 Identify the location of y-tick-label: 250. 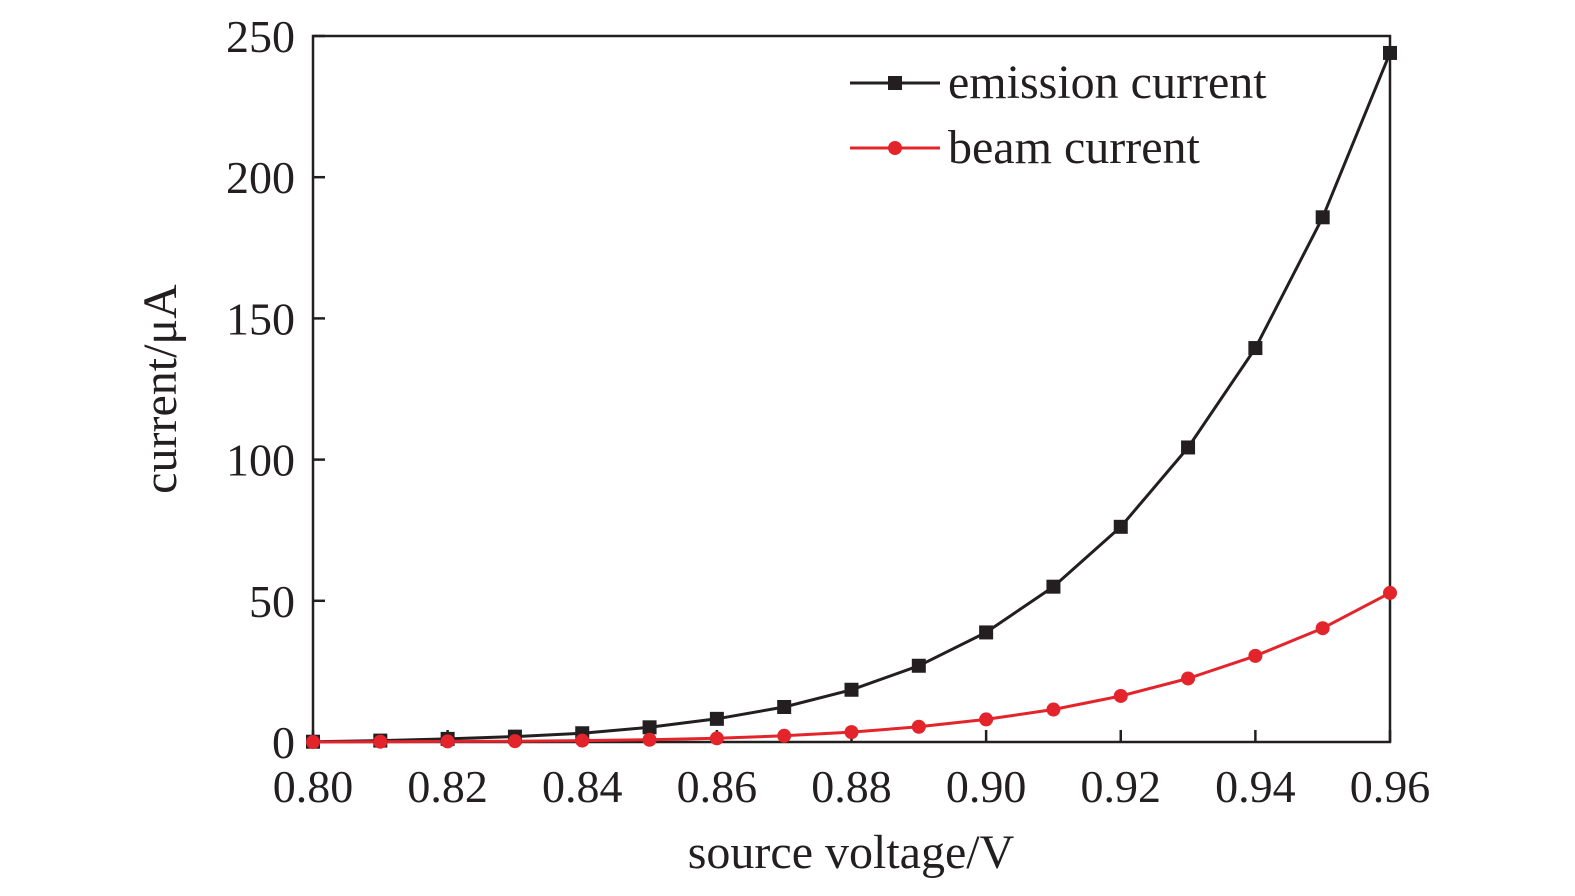
(260, 36).